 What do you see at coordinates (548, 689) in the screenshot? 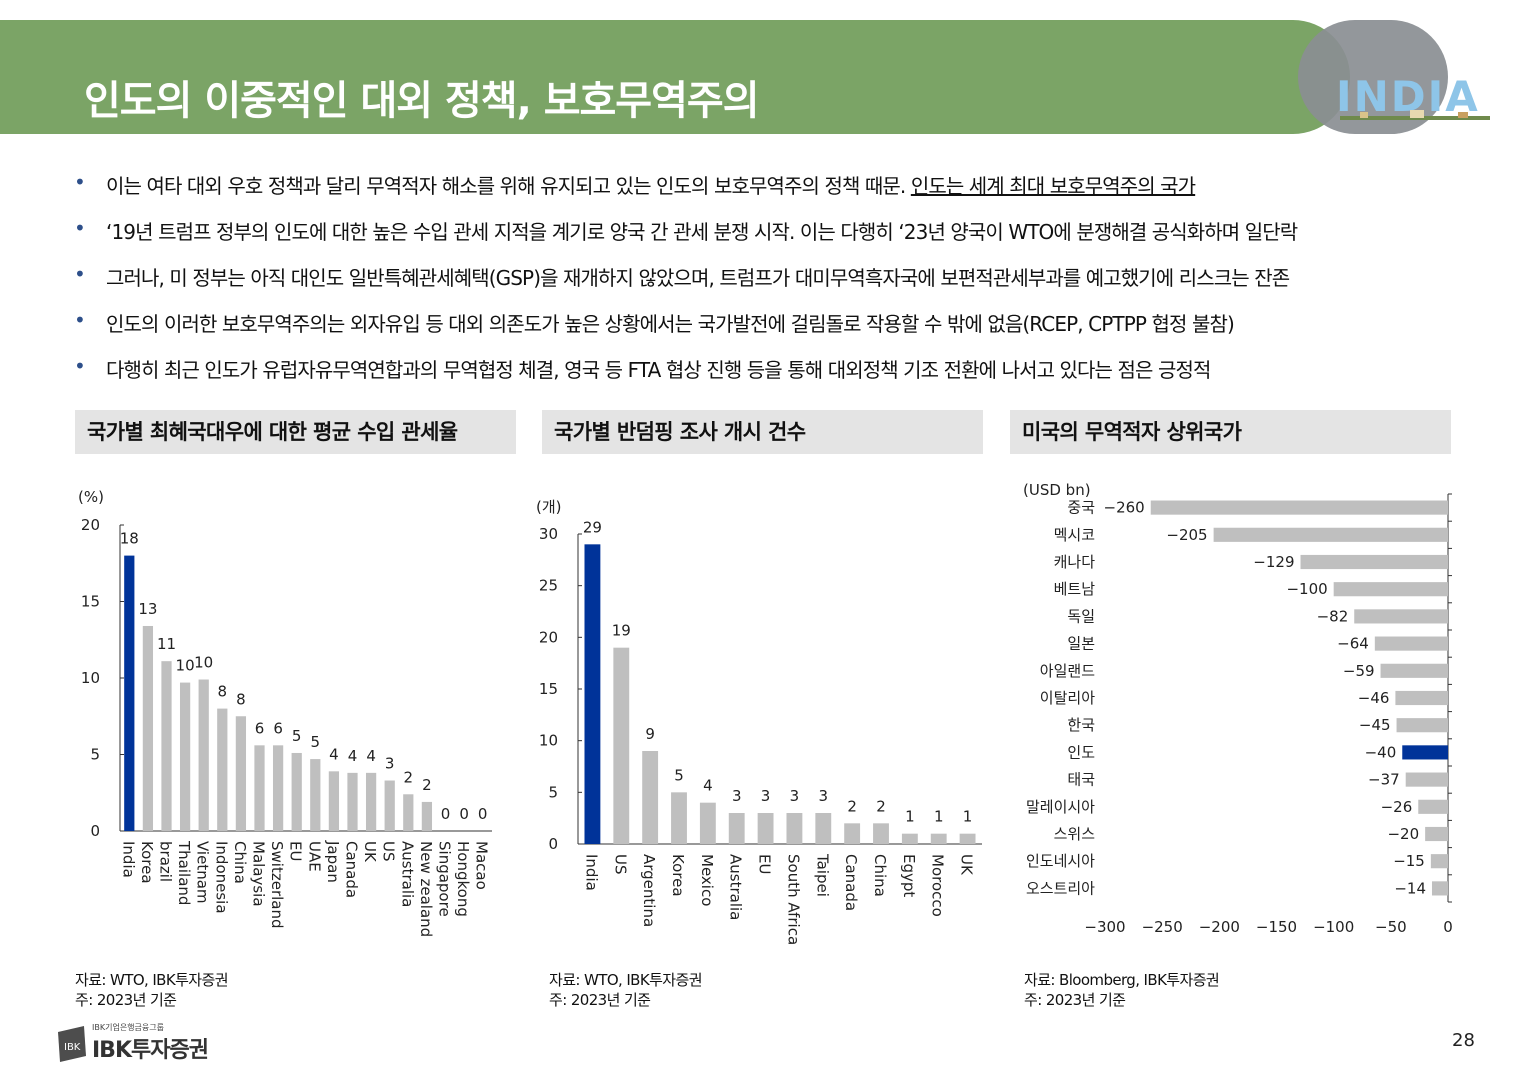
I see `y-tick-label: 15` at bounding box center [548, 689].